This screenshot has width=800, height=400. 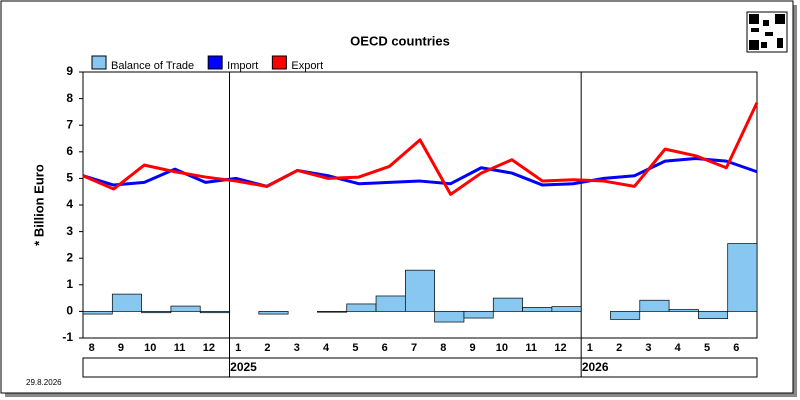 What do you see at coordinates (69, 311) in the screenshot?
I see `y-tick-label: 0` at bounding box center [69, 311].